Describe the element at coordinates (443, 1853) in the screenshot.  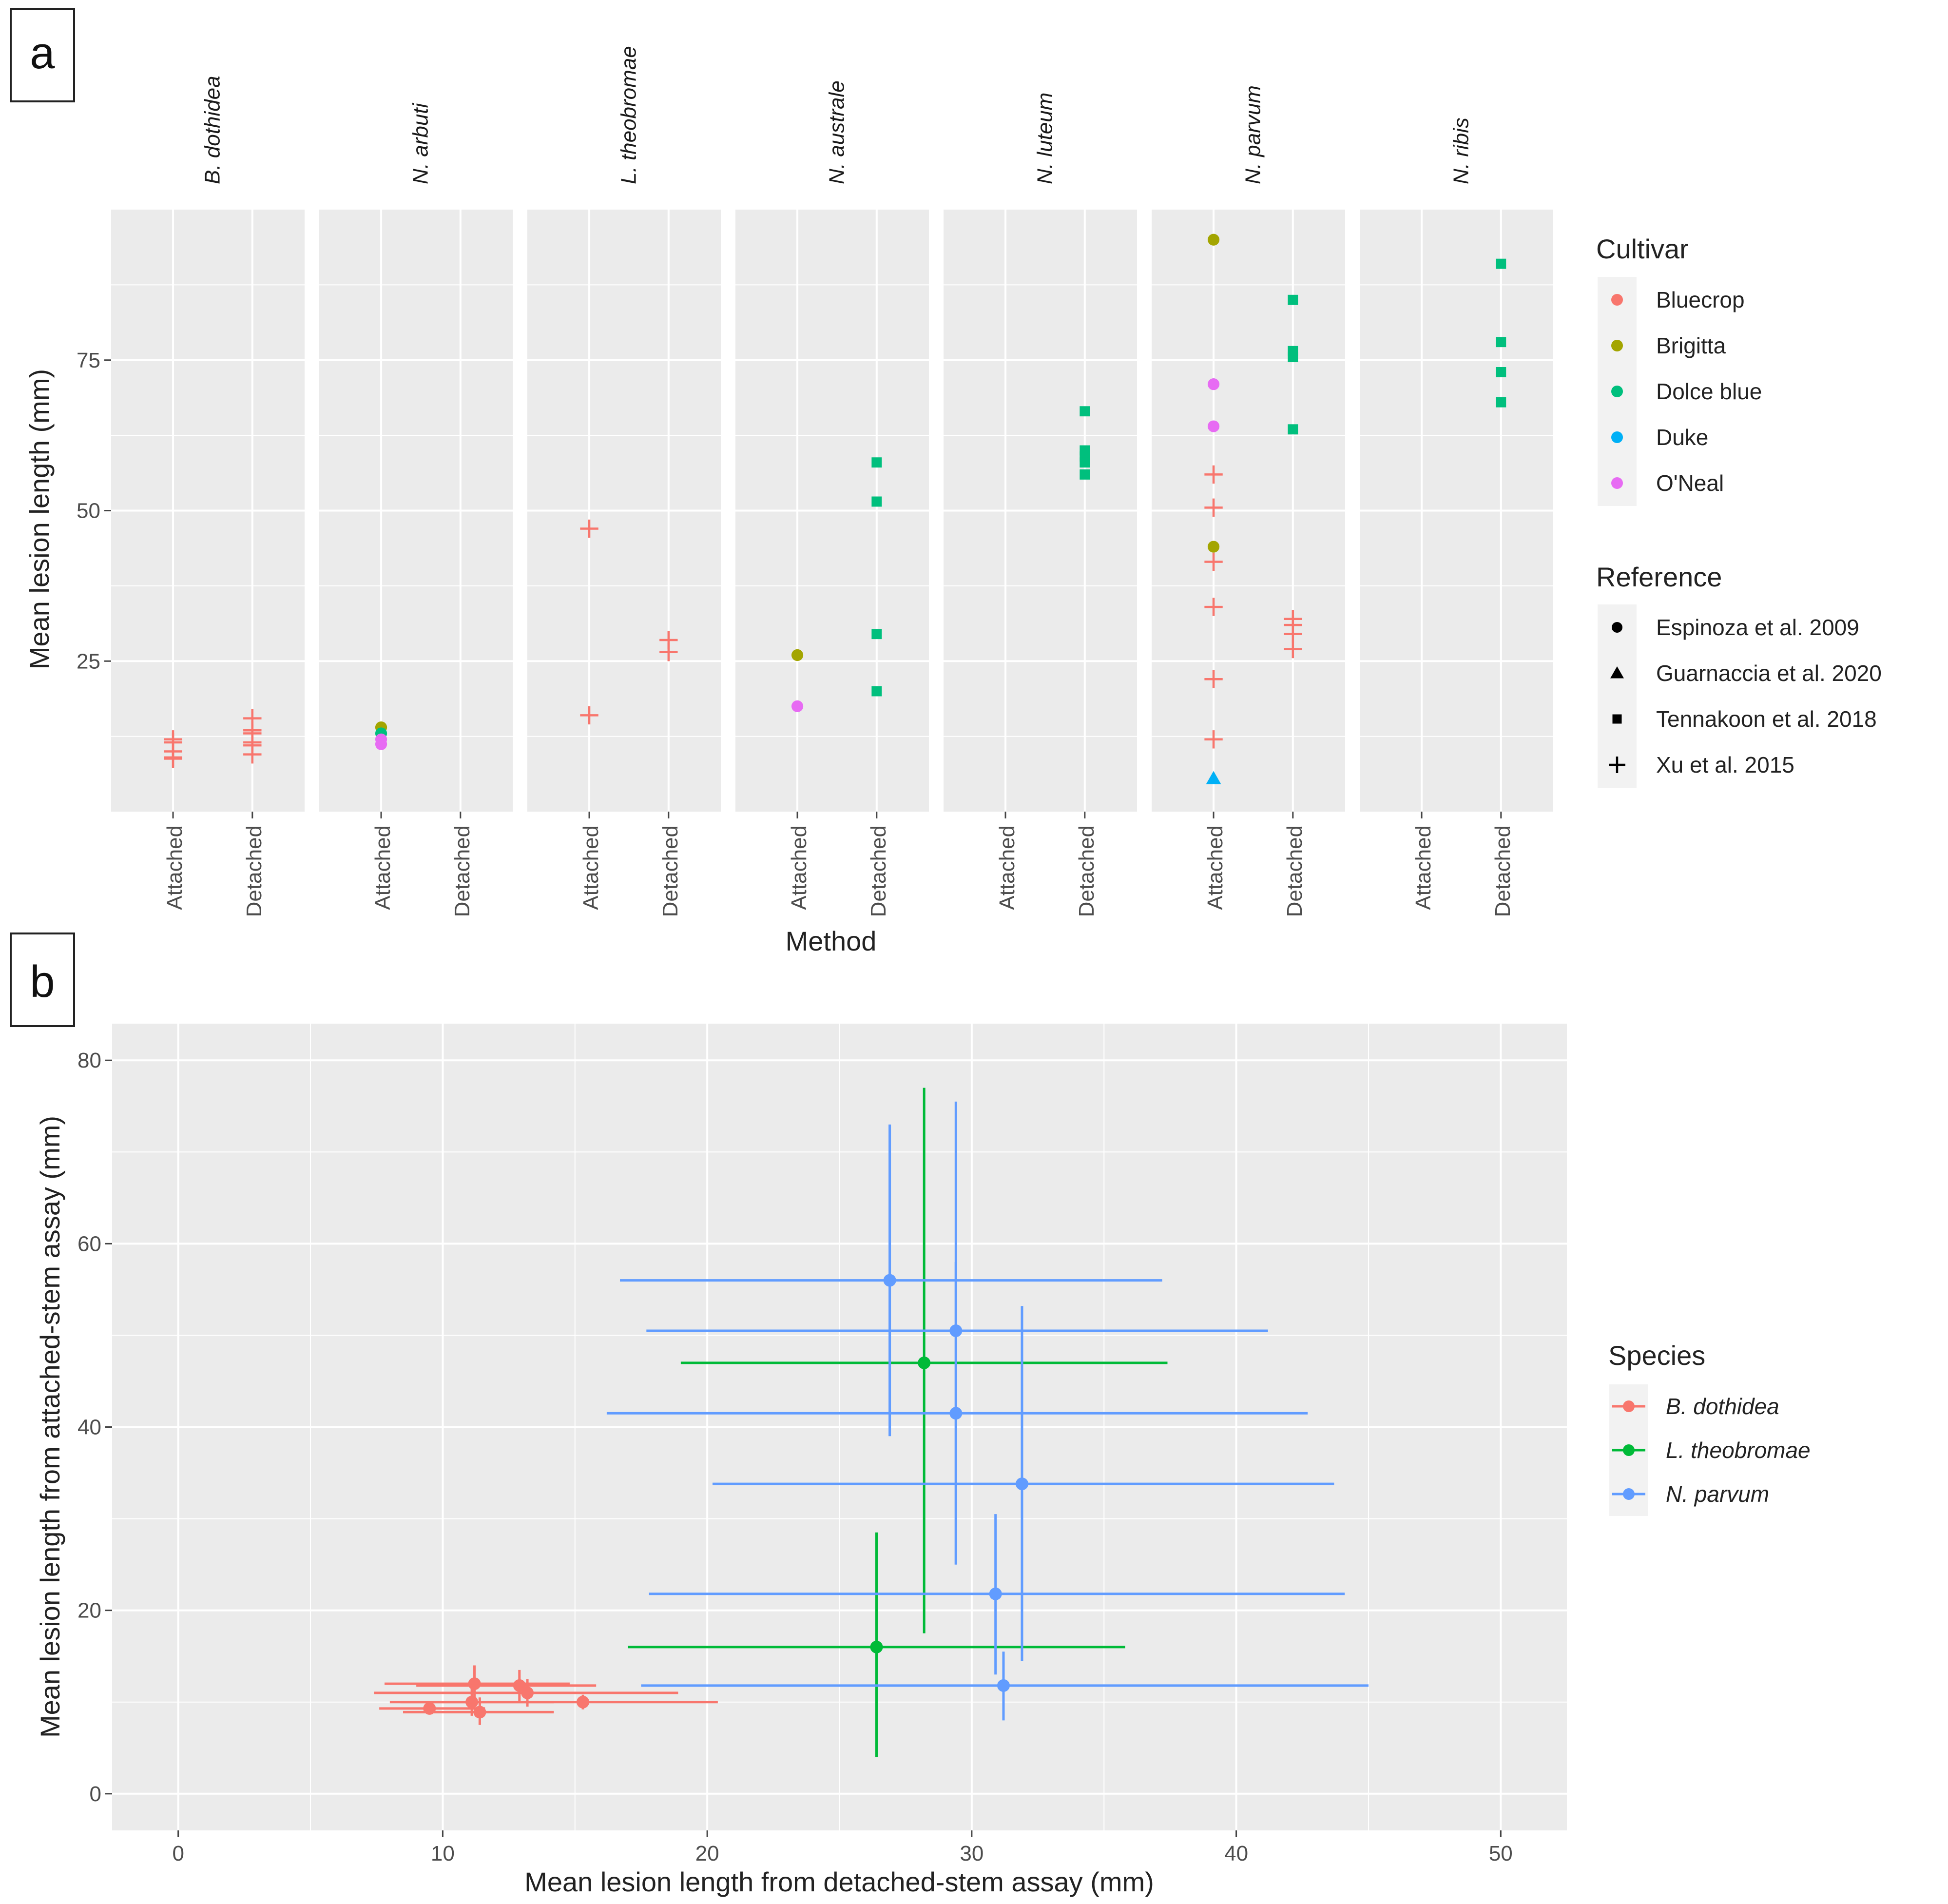
I see `x-tick-label: 10` at that location.